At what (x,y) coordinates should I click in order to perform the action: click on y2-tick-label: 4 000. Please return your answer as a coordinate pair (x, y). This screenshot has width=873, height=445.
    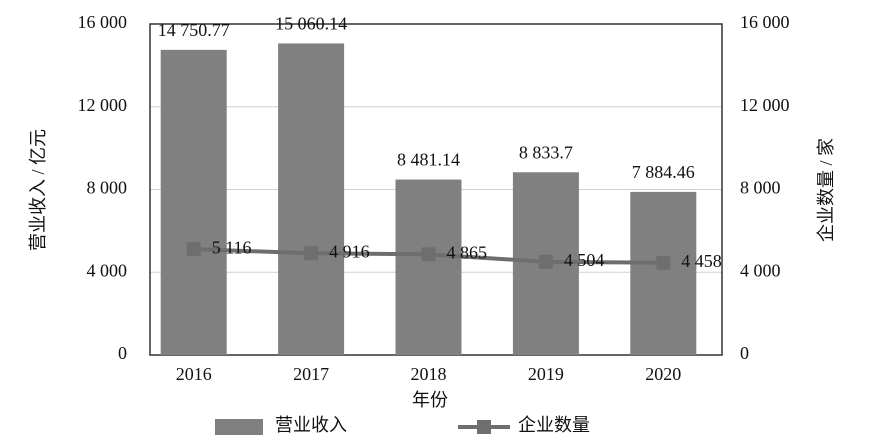
    Looking at the image, I should click on (760, 270).